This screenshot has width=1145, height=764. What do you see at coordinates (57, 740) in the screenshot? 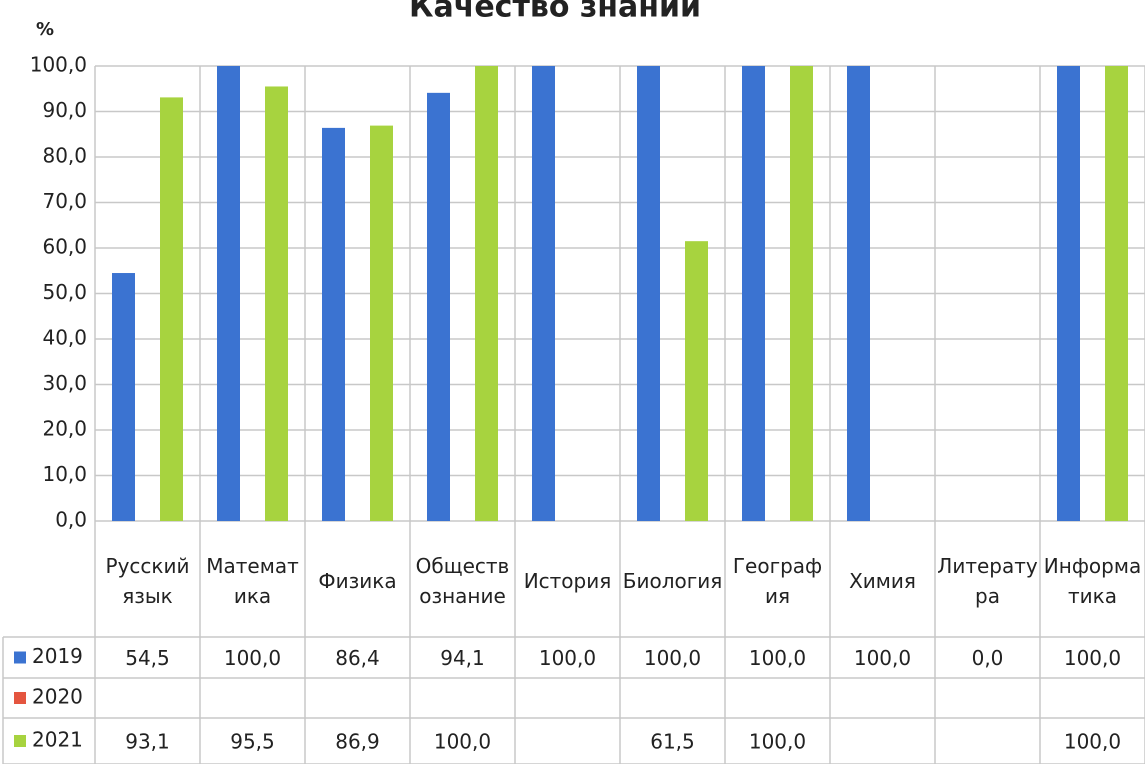
I see `legend-label: 2021` at bounding box center [57, 740].